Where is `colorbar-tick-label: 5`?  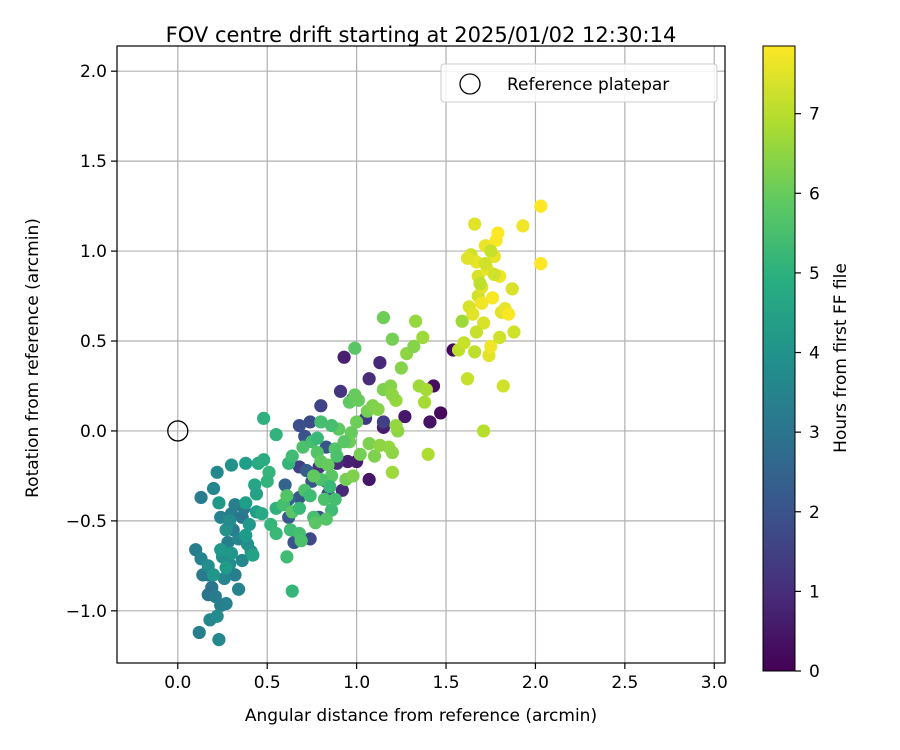 colorbar-tick-label: 5 is located at coordinates (814, 274).